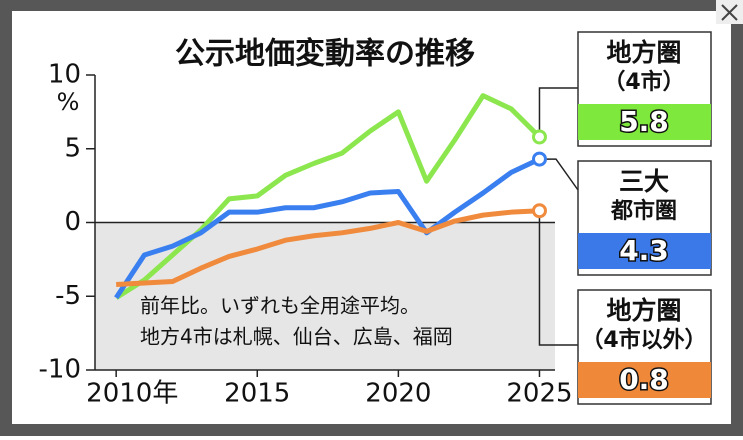  I want to click on x-tick-label: 2025, so click(539, 394).